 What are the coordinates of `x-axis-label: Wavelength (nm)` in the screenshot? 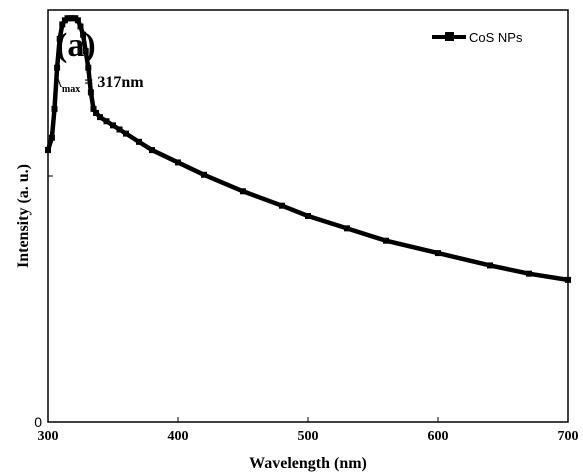 It's located at (308, 463).